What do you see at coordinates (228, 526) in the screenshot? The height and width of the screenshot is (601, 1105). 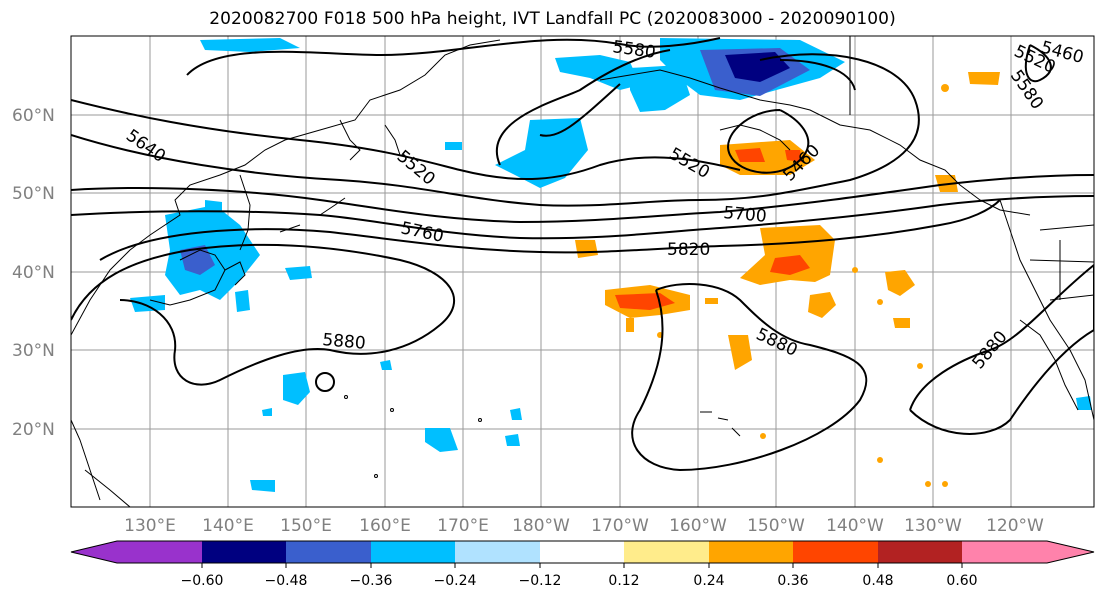 I see `lon-label: 140°E` at bounding box center [228, 526].